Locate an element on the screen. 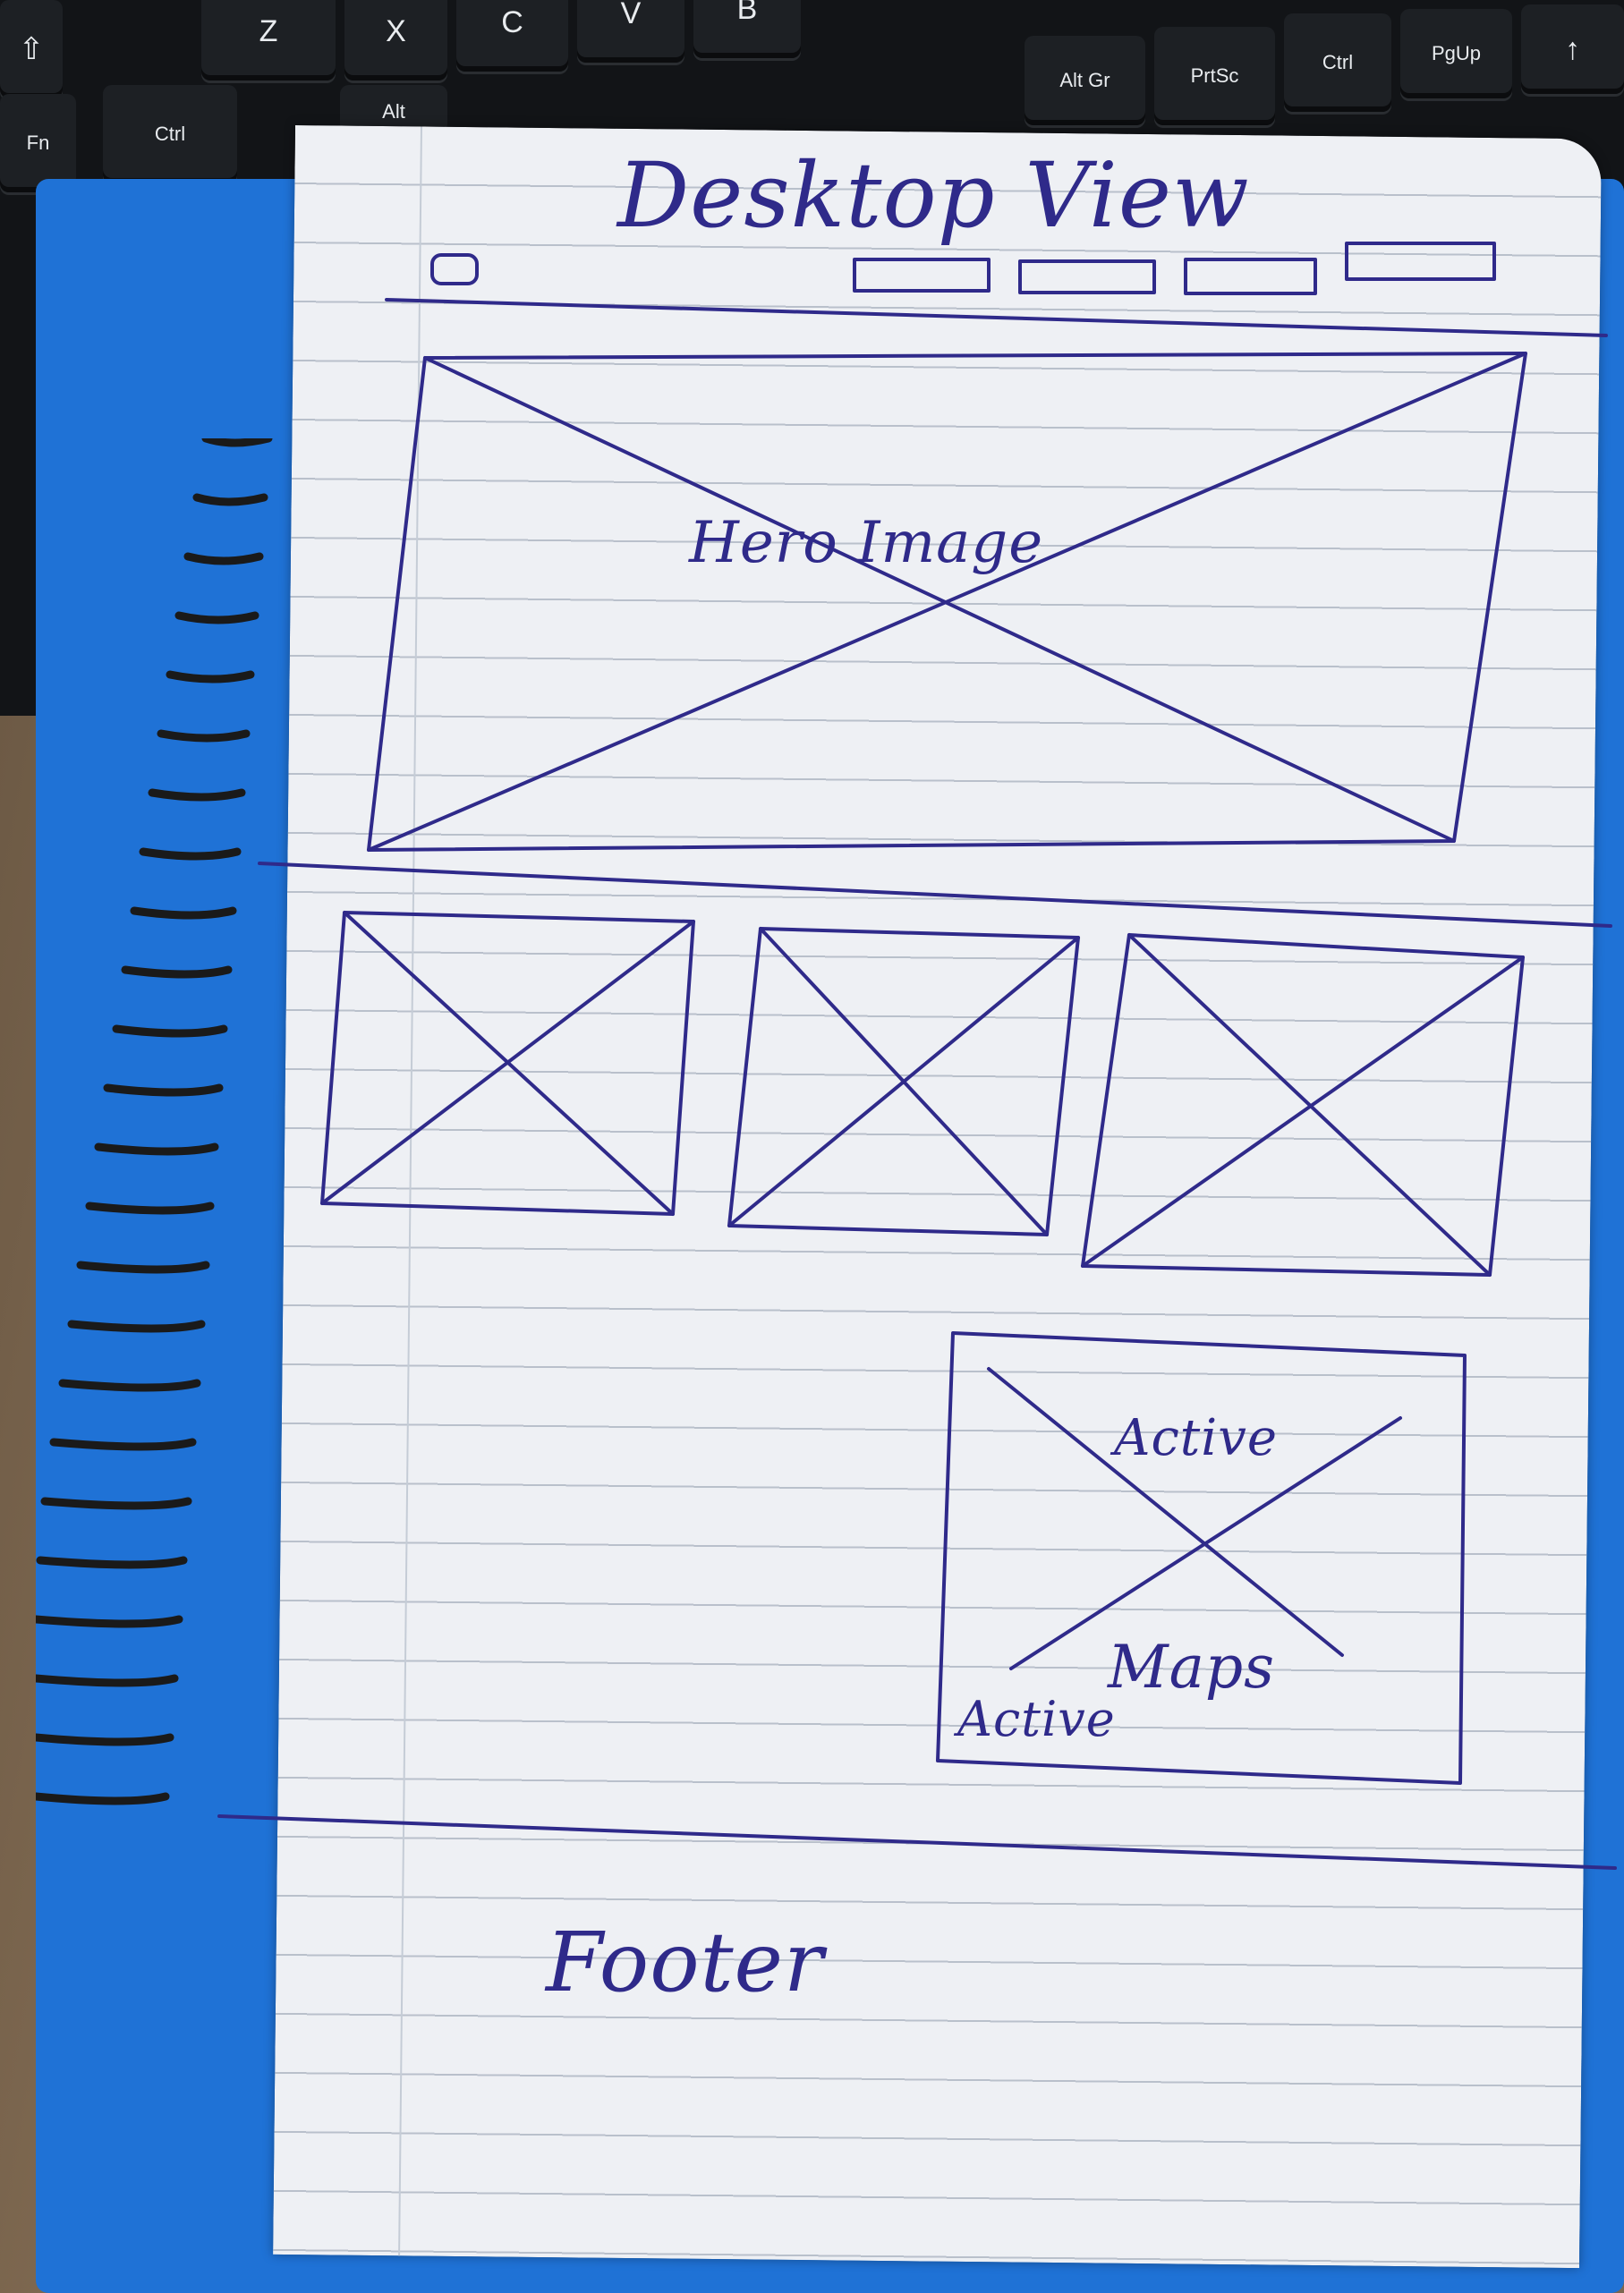 The image size is (1624, 2293). key-prtsc: PrtSc is located at coordinates (1214, 76).